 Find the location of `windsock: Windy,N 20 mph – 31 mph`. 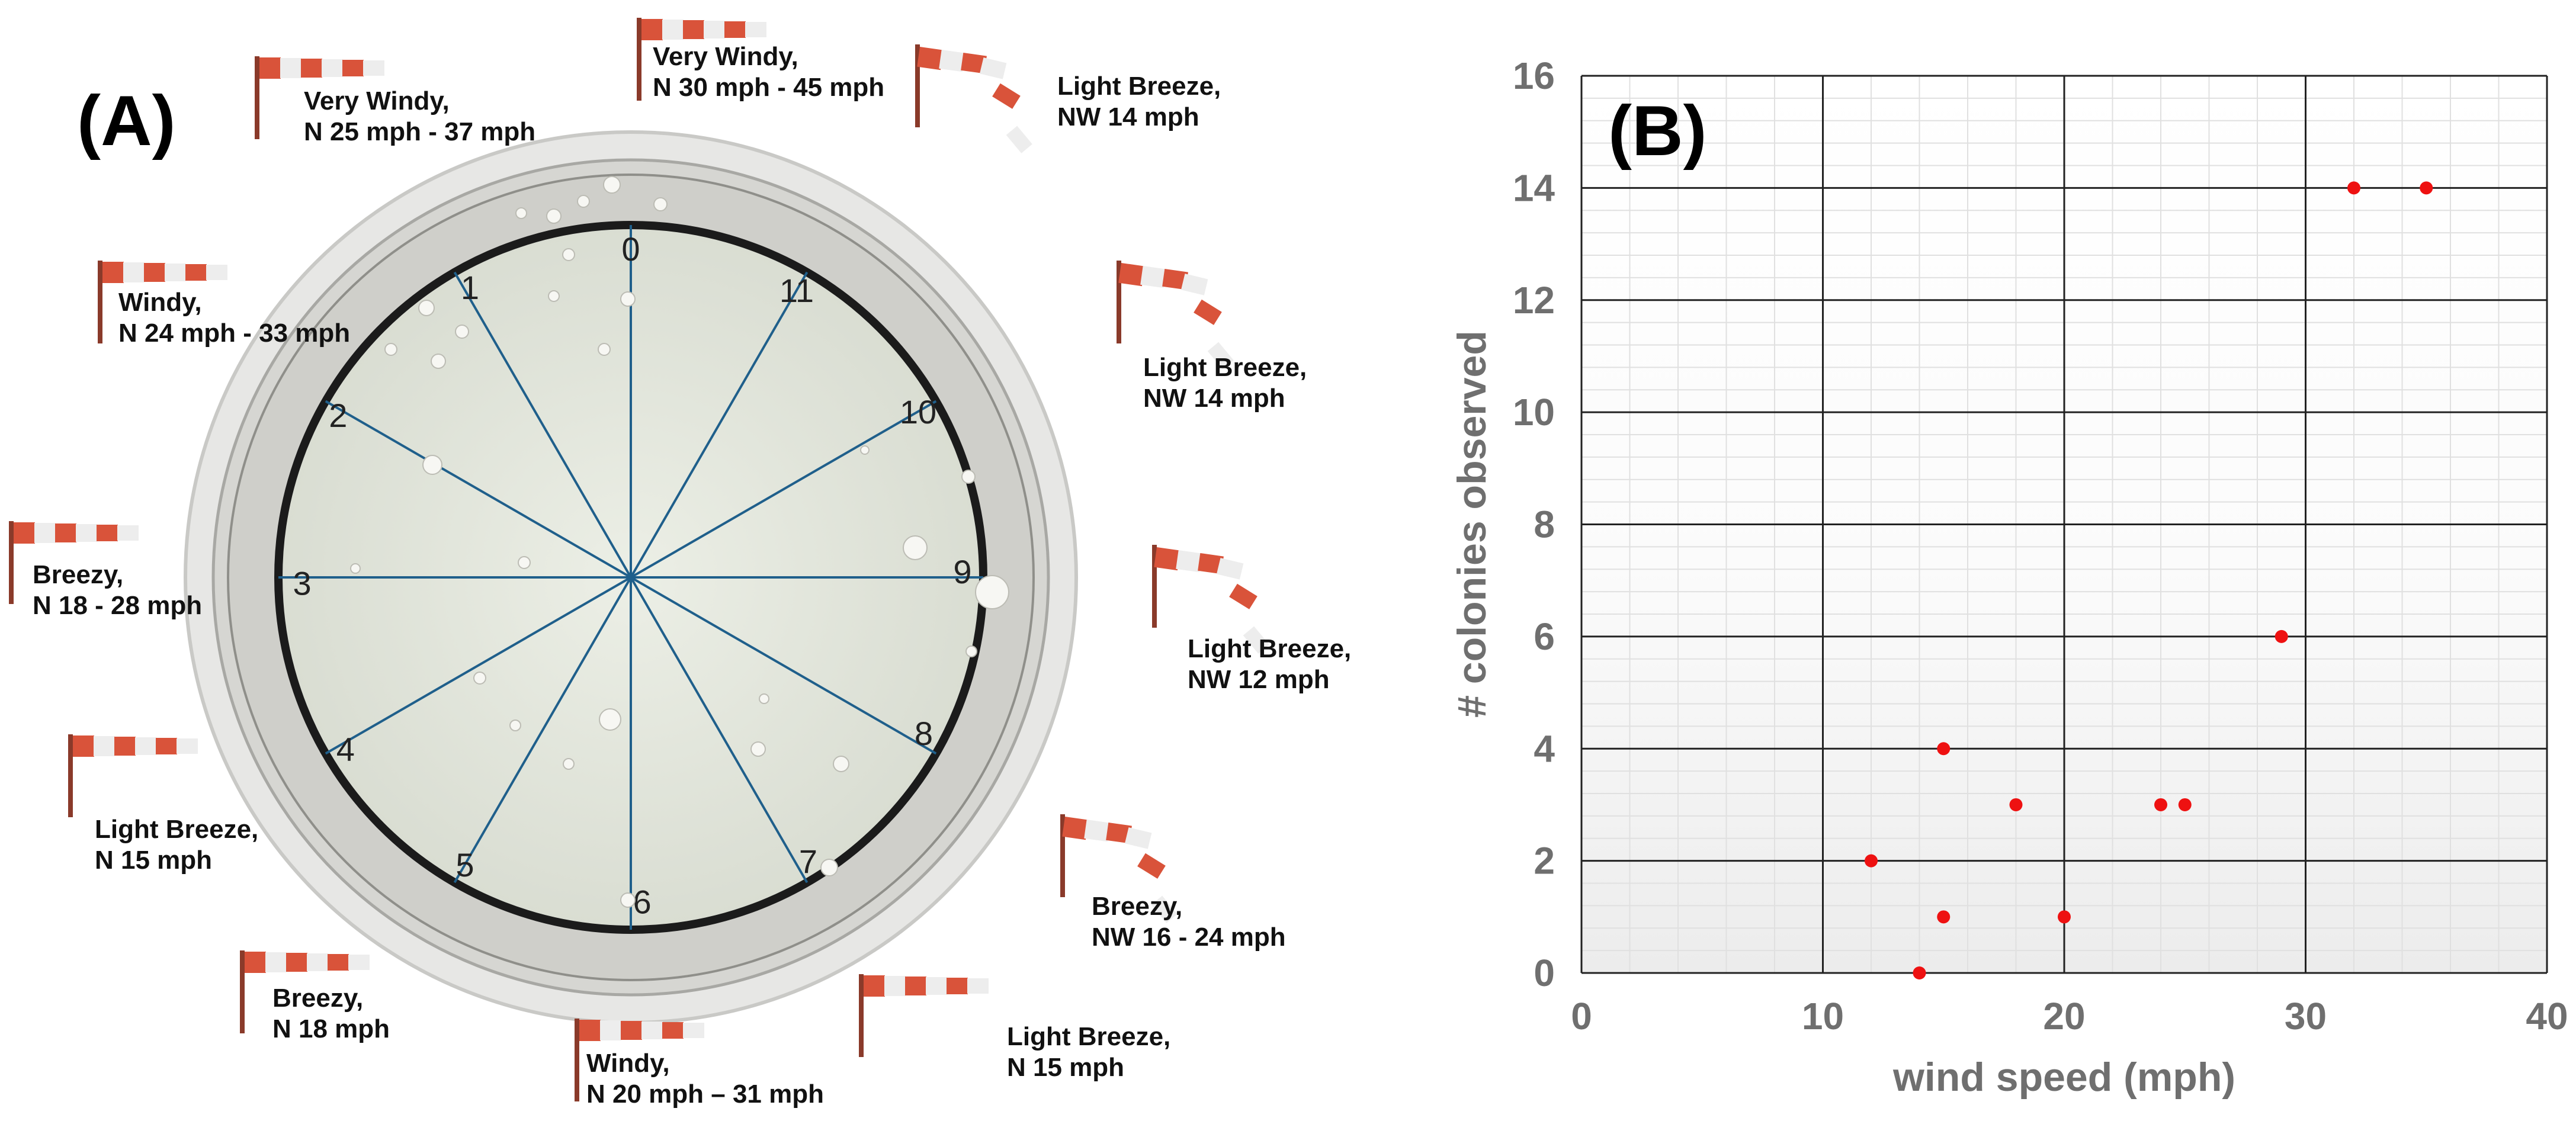

windsock: Windy,N 20 mph – 31 mph is located at coordinates (699, 1064).